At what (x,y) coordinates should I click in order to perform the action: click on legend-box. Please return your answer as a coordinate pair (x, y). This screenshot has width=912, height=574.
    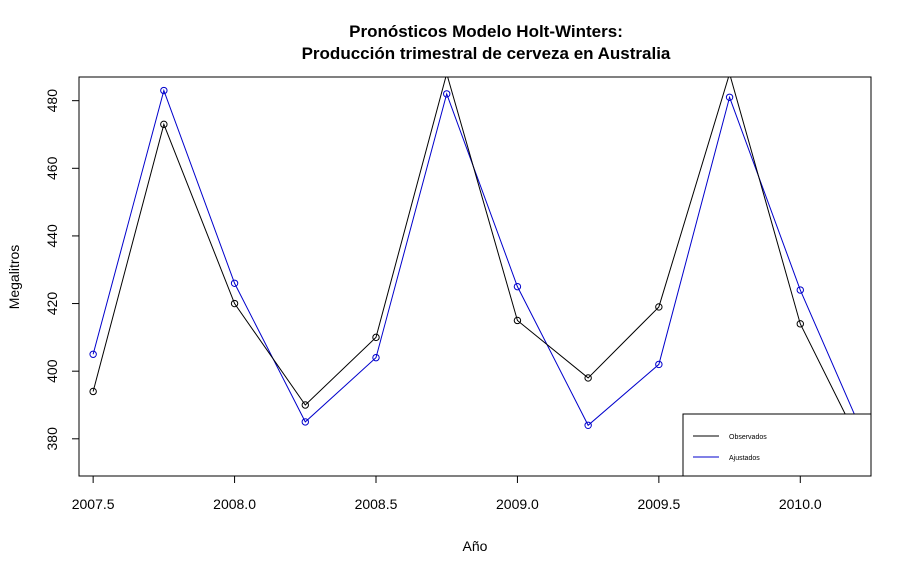
    Looking at the image, I should click on (777, 445).